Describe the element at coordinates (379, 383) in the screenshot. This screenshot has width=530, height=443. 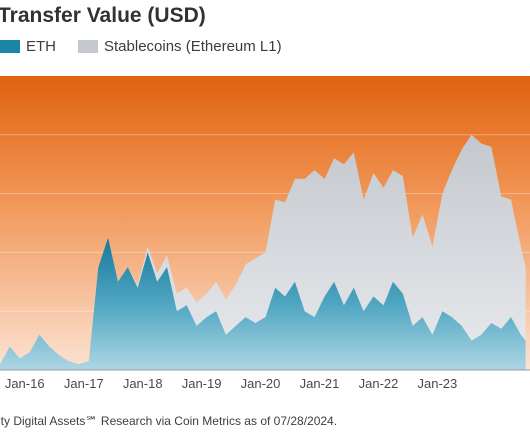
I see `x-tick-label: Jan-22` at that location.